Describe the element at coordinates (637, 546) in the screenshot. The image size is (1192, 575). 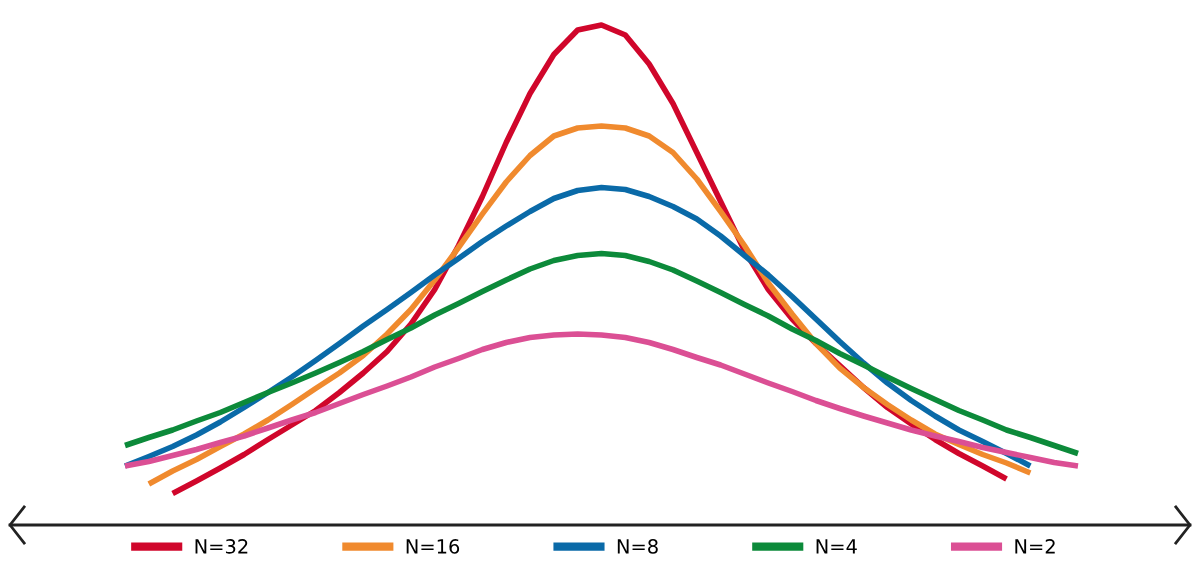
I see `legend-label: N=8` at that location.